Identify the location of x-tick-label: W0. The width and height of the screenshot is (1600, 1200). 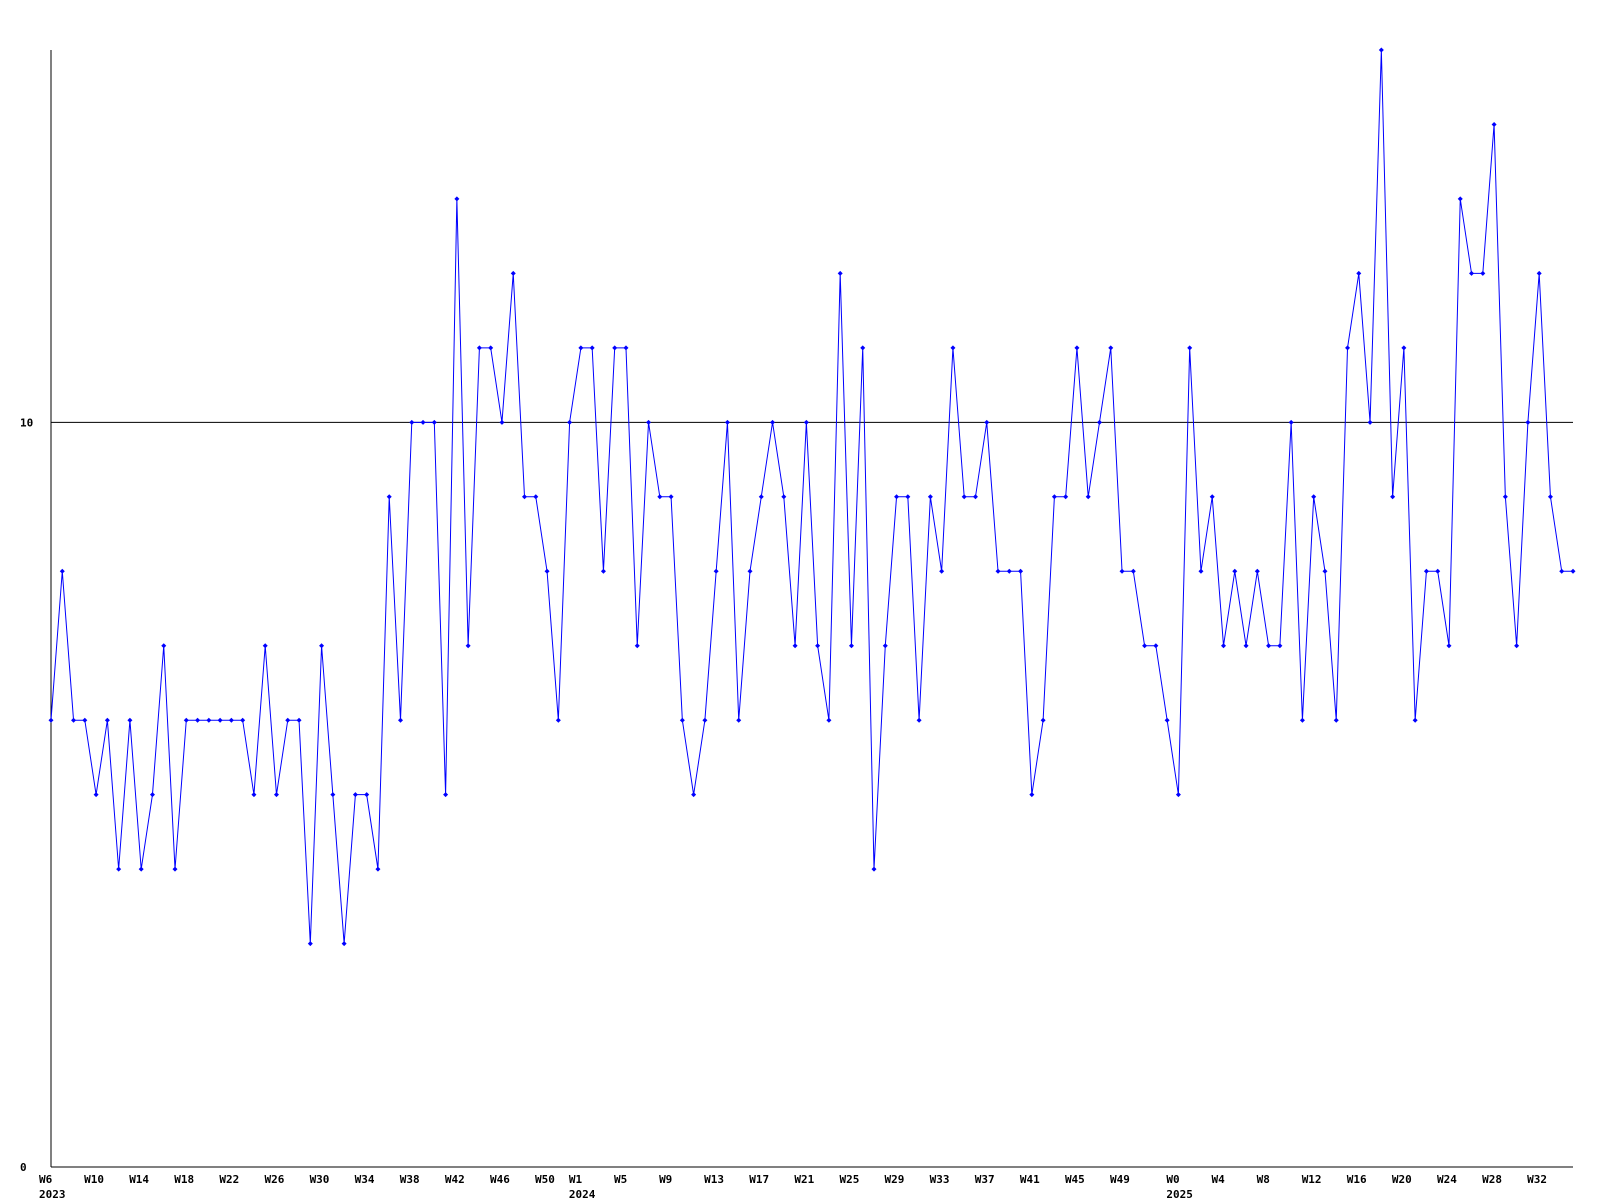
(1172, 1179).